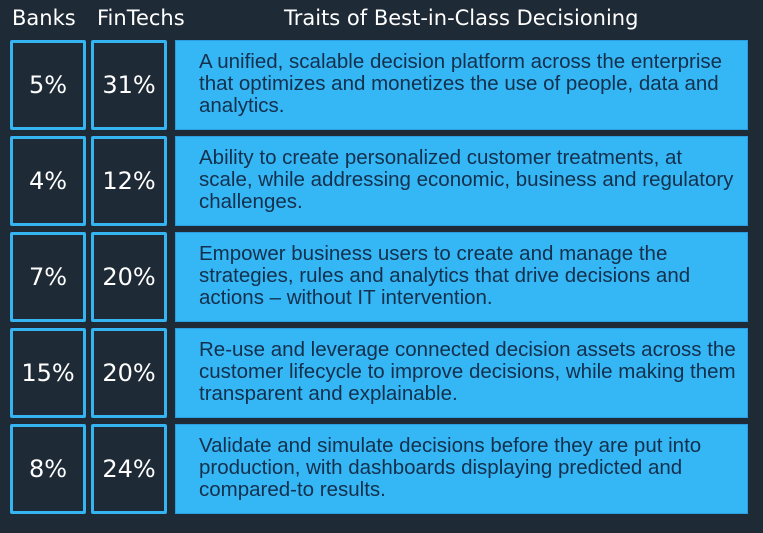 This screenshot has height=533, width=763. What do you see at coordinates (48, 85) in the screenshot?
I see `banks-percent: 5%` at bounding box center [48, 85].